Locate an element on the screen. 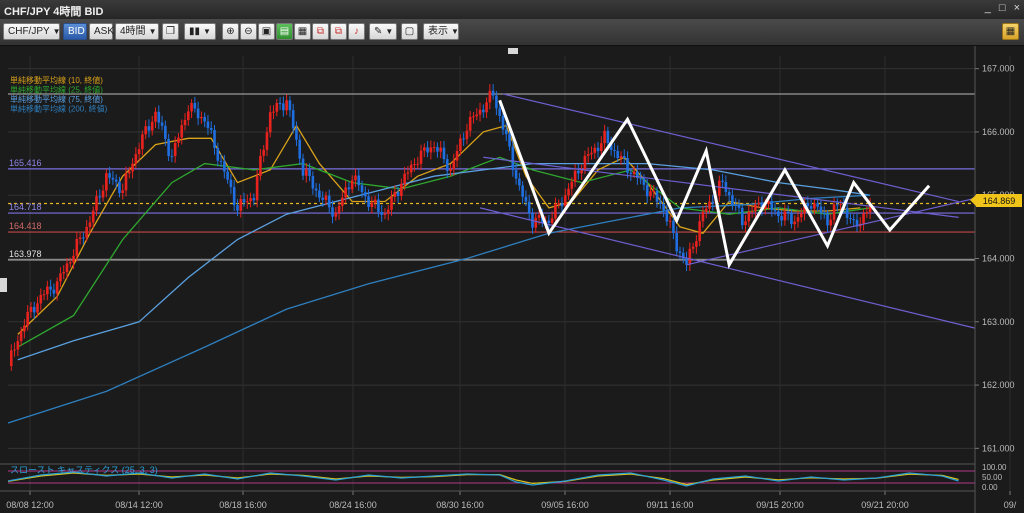 Image resolution: width=1024 pixels, height=513 pixels. current-price-pointer is located at coordinates (973, 200).